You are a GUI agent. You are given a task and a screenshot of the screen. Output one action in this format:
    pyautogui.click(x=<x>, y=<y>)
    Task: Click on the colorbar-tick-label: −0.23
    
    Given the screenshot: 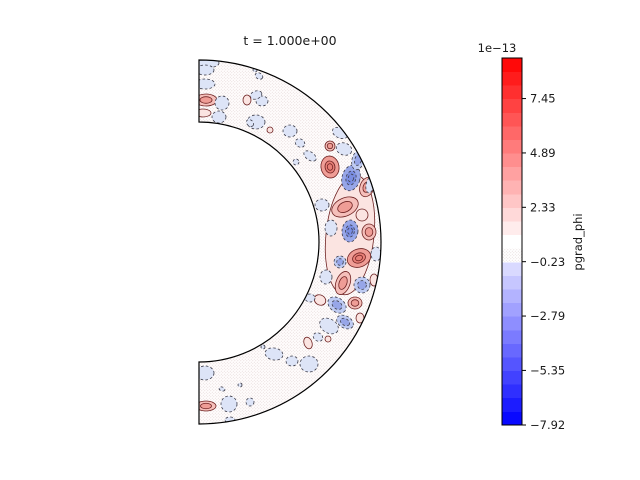 What is the action you would take?
    pyautogui.click(x=547, y=262)
    